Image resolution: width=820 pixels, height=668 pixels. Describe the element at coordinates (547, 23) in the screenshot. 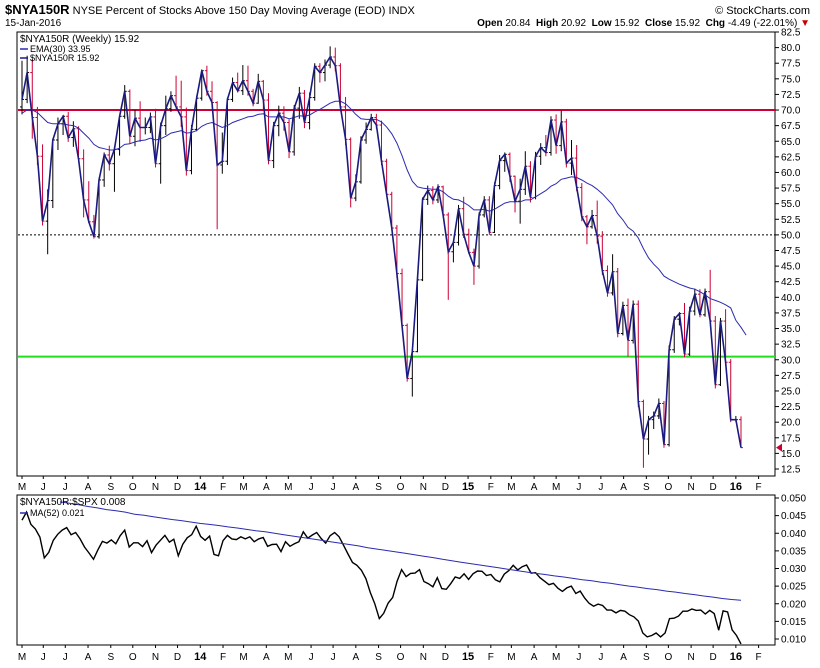

I see `high-label: High` at that location.